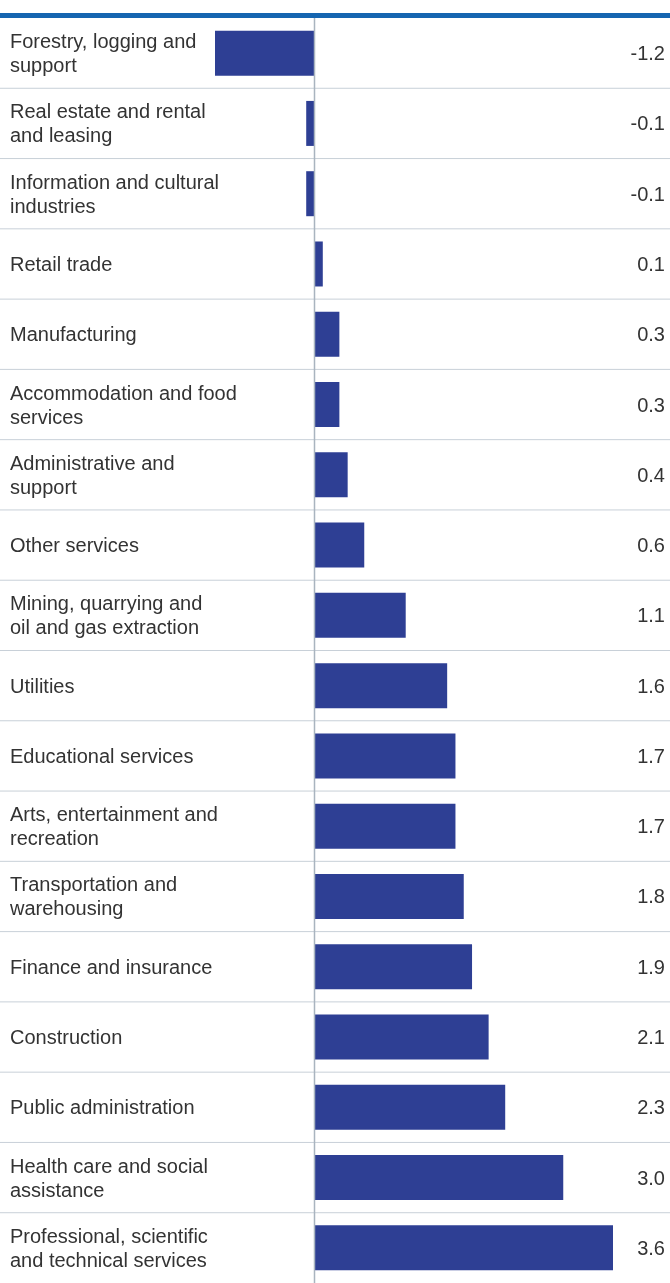 The width and height of the screenshot is (670, 1283). What do you see at coordinates (102, 755) in the screenshot?
I see `y-tick-label: Educational services` at bounding box center [102, 755].